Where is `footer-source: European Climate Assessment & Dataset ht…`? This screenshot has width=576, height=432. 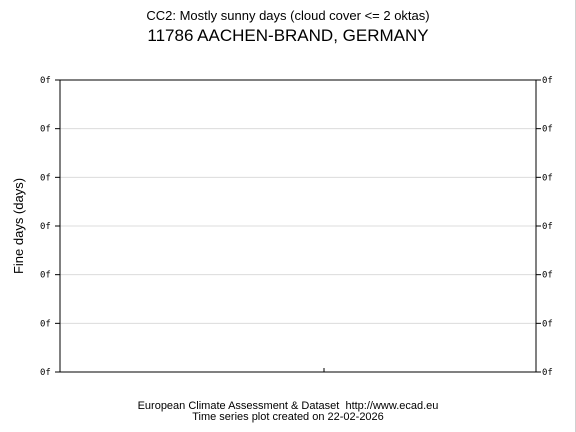 footer-source: European Climate Assessment & Dataset ht… is located at coordinates (288, 406).